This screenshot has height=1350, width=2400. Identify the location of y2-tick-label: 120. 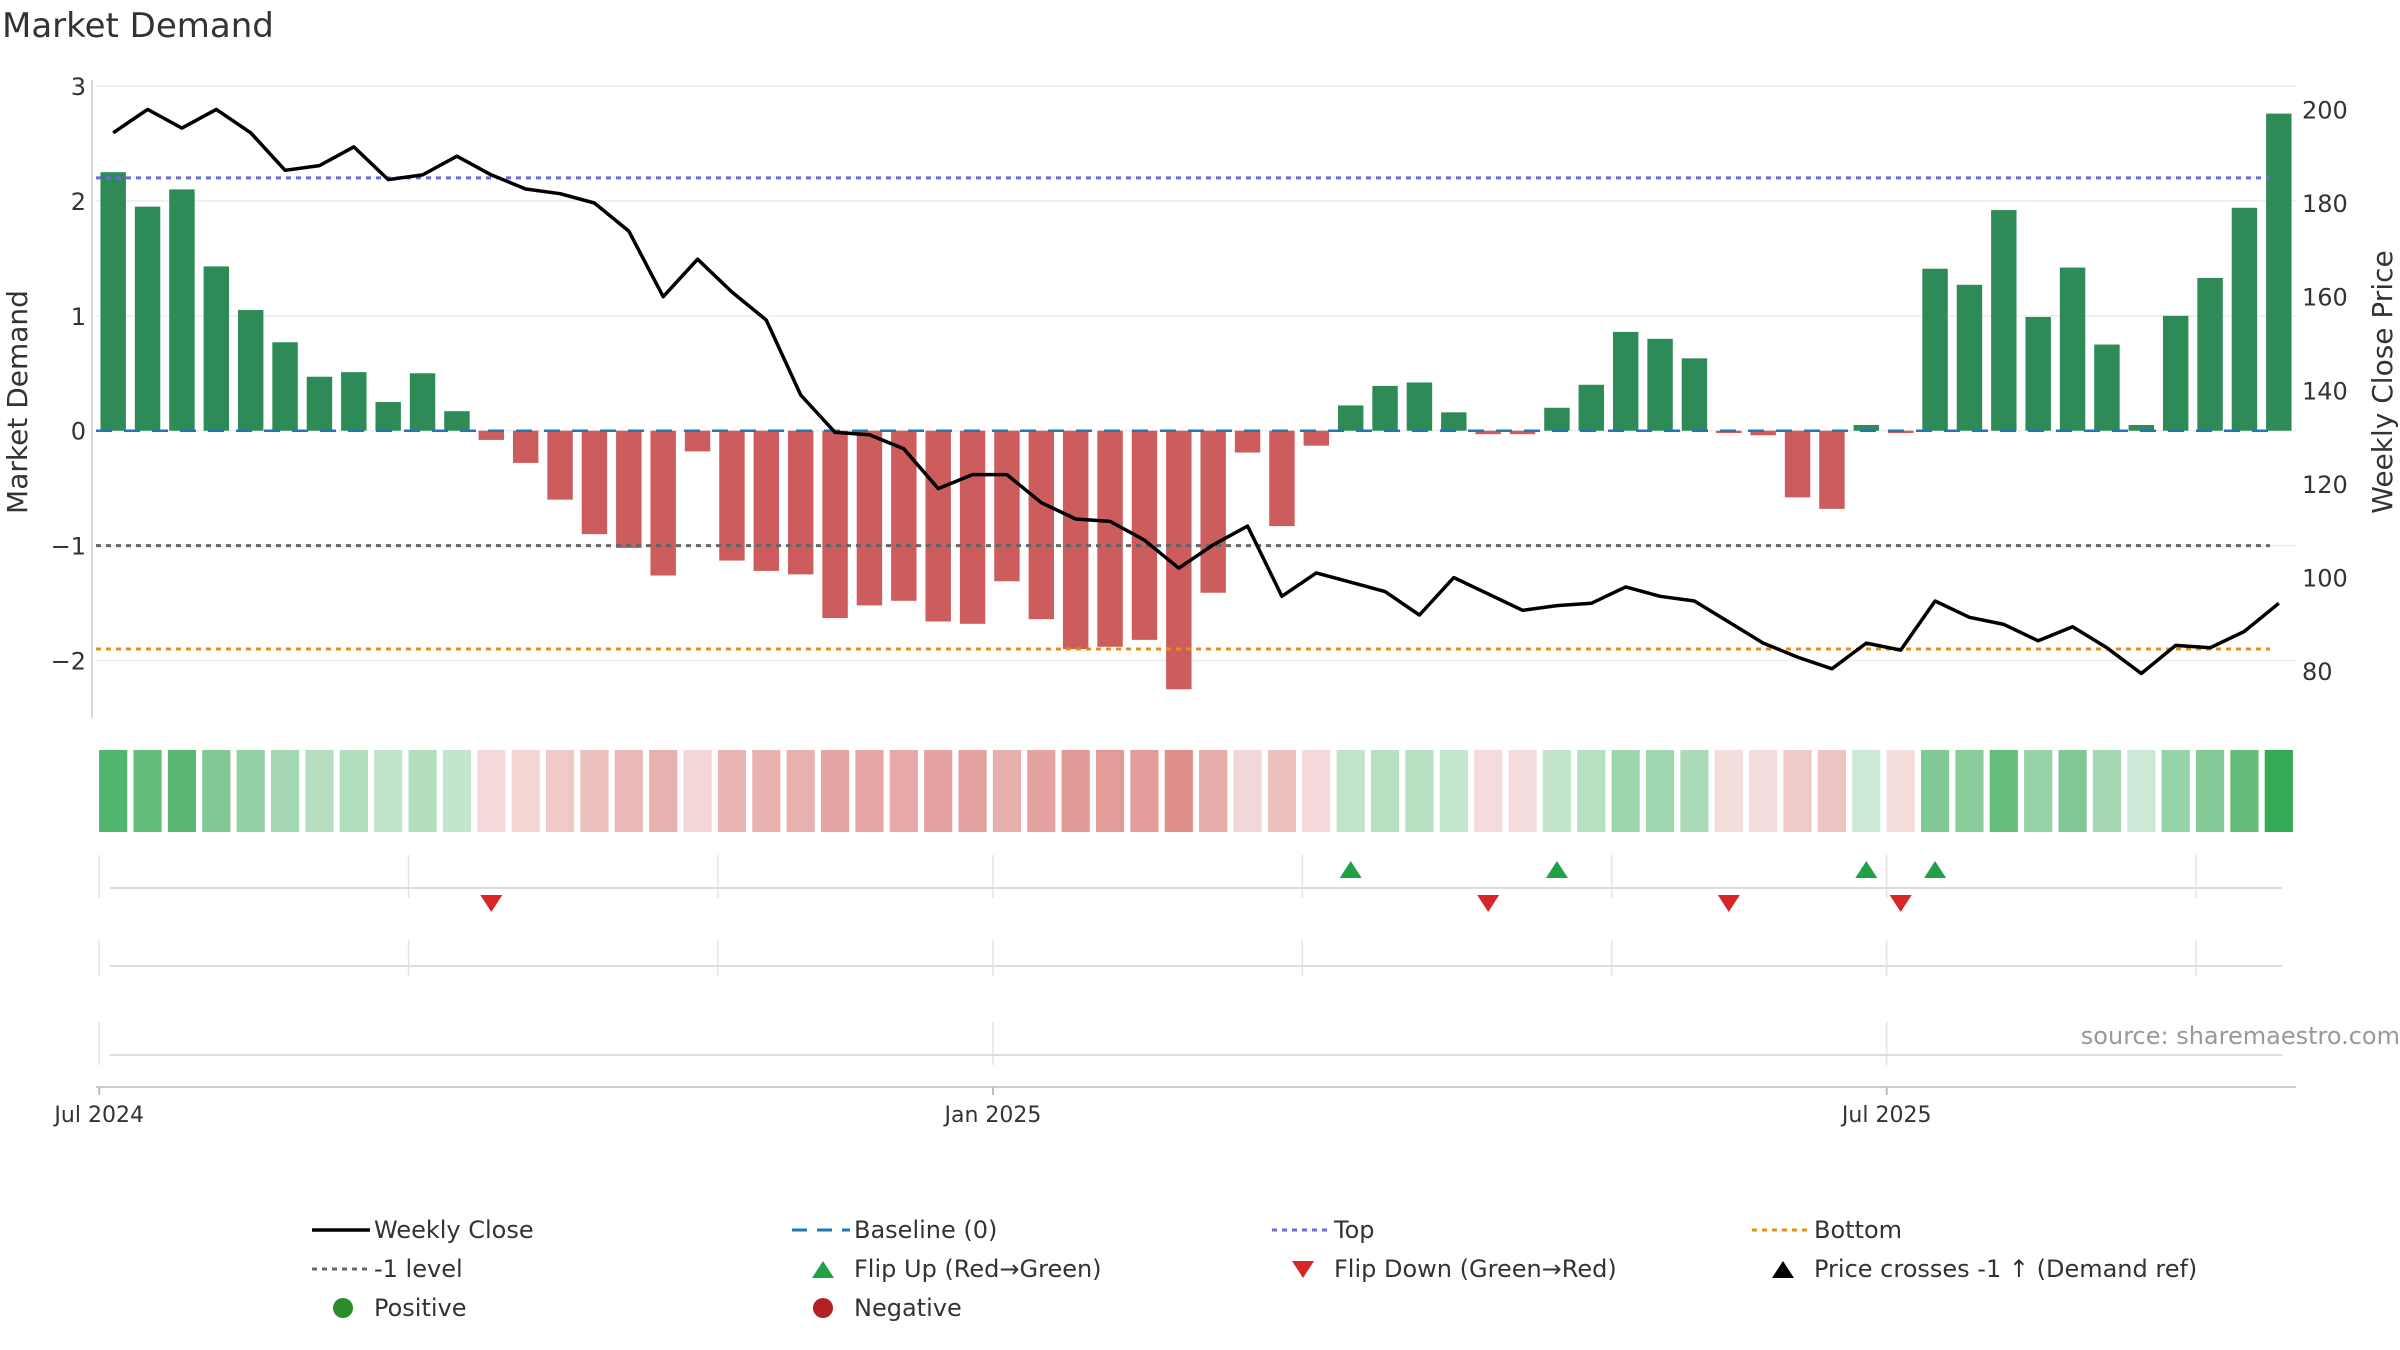
(2325, 485).